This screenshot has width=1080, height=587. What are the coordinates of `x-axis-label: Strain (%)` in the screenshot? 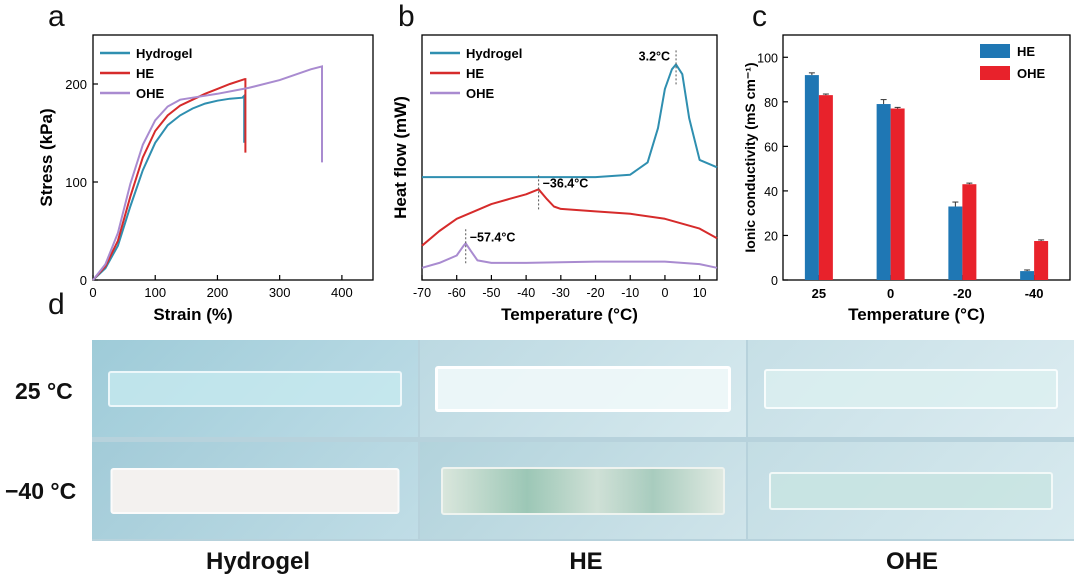 It's located at (192, 314).